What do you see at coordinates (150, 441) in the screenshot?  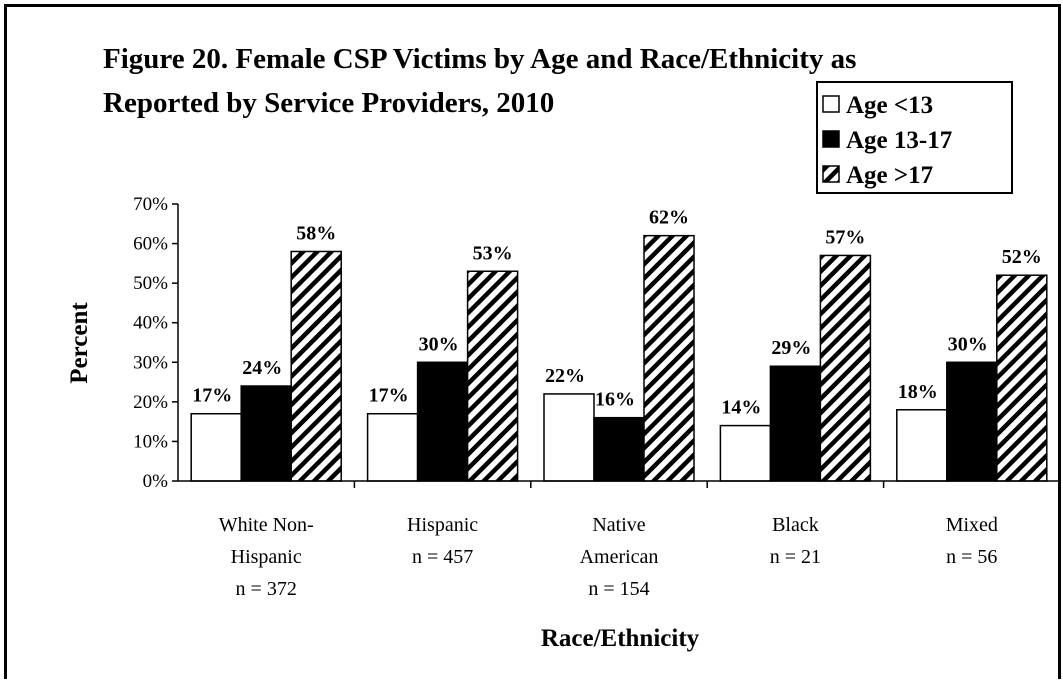 I see `y-tick-label: 10%` at bounding box center [150, 441].